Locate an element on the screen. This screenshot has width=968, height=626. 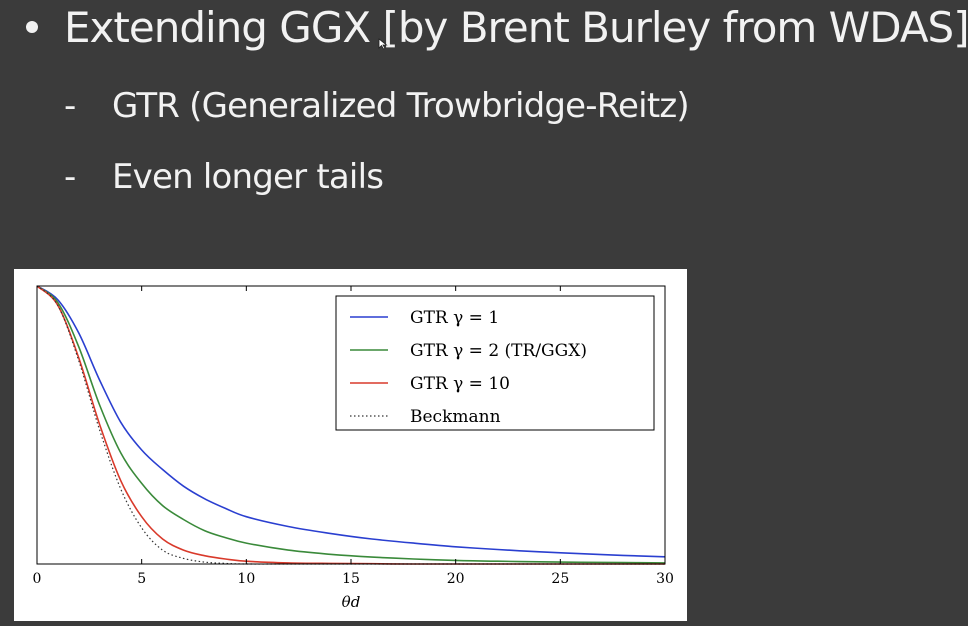
bullet-dot-icon is located at coordinates (32, 26).